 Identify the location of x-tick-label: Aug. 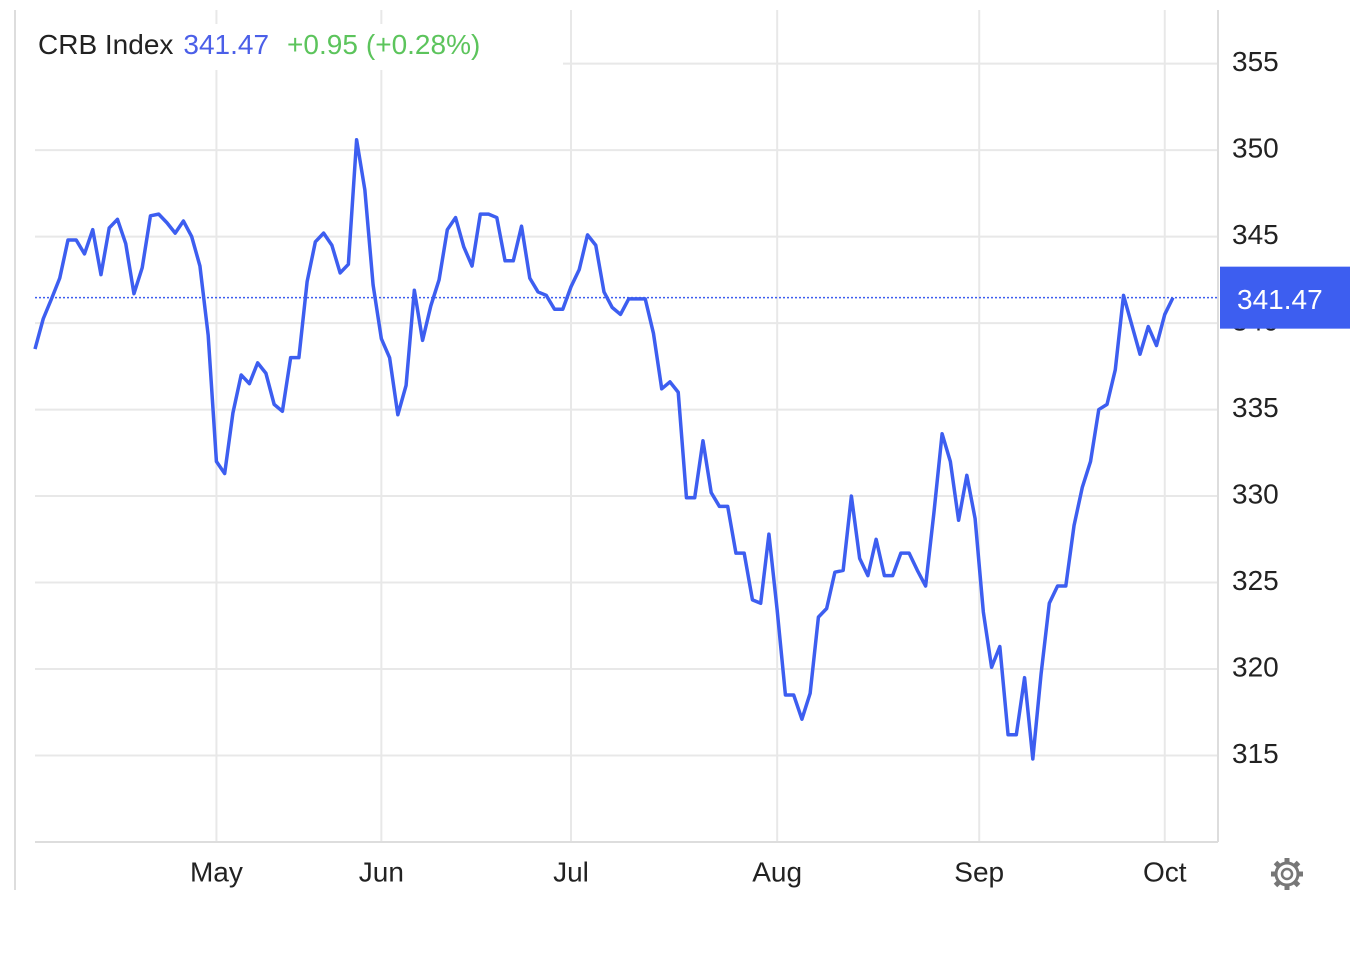
(777, 871).